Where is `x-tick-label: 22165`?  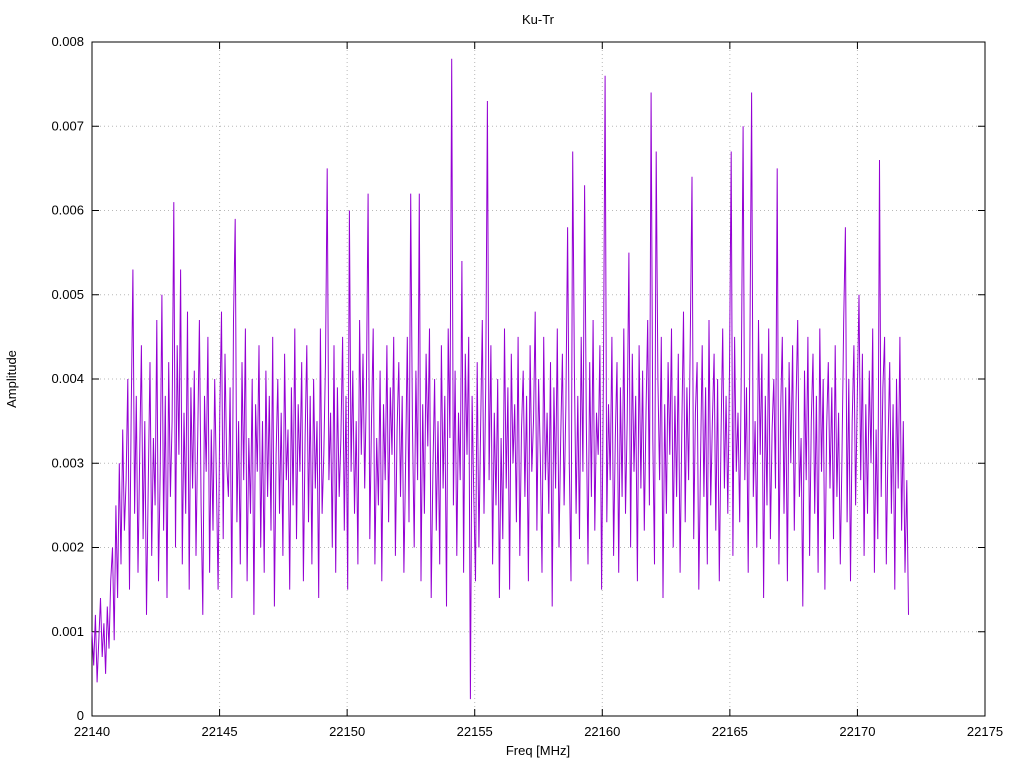 x-tick-label: 22165 is located at coordinates (730, 731).